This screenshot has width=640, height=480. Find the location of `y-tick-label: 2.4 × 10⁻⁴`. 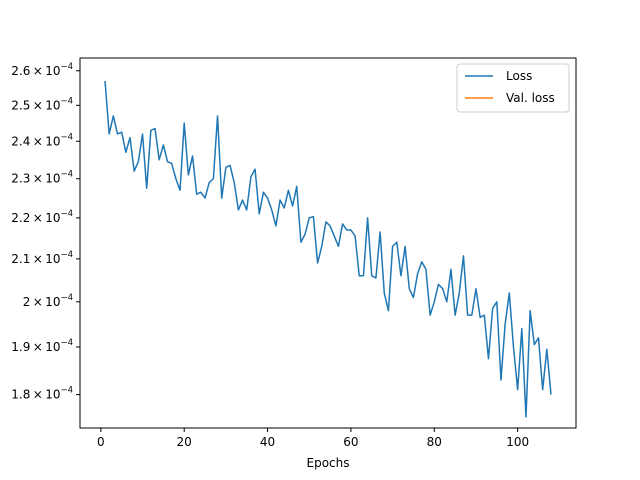

y-tick-label: 2.4 × 10⁻⁴ is located at coordinates (42, 140).